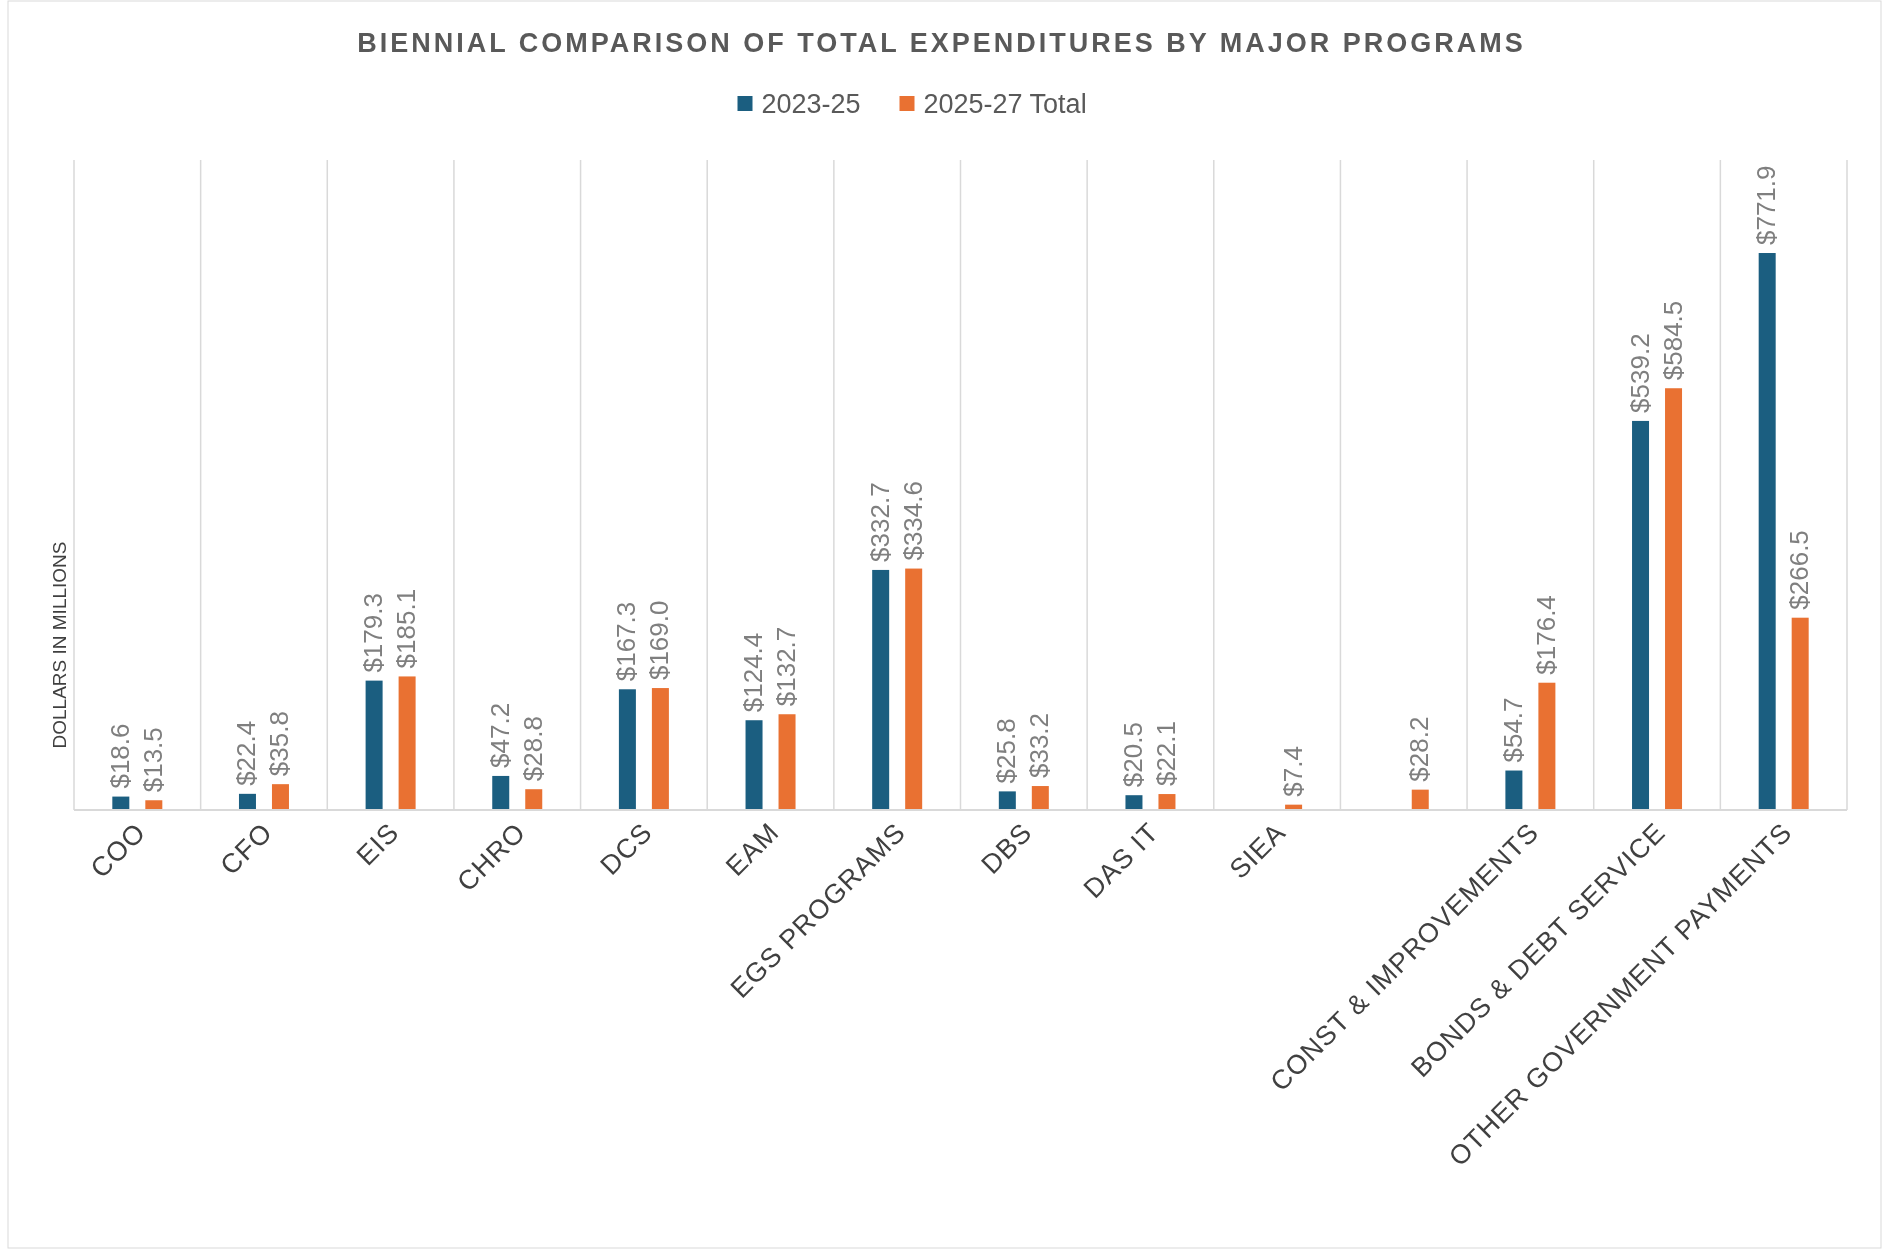 This screenshot has height=1249, width=1883. I want to click on data-label: $185.1, so click(406, 628).